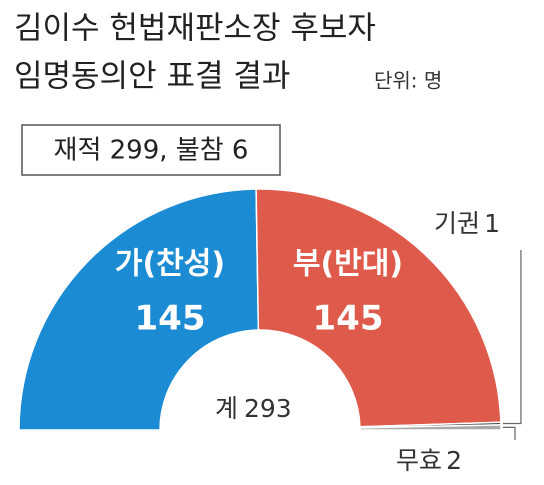  I want to click on note: 재적 299, 불참 6, so click(151, 151).